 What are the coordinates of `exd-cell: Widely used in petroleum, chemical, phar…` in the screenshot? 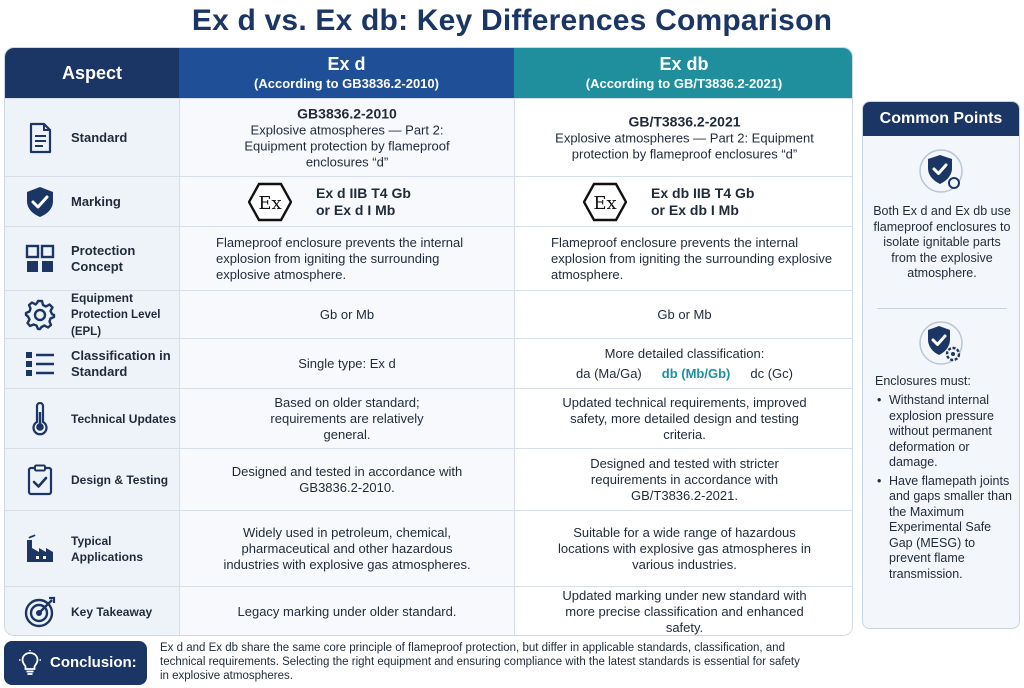 It's located at (346, 548).